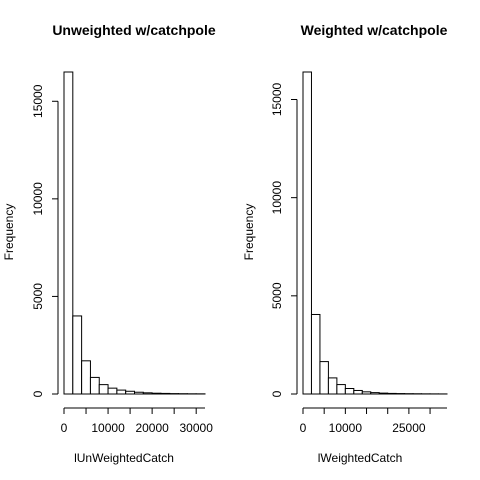  Describe the element at coordinates (409, 428) in the screenshot. I see `x-tick-label: 25000` at that location.